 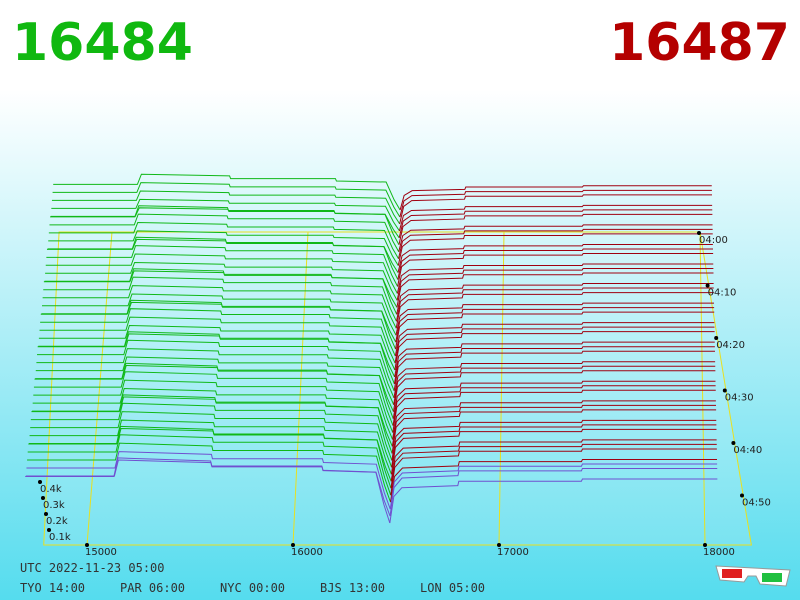 What do you see at coordinates (730, 345) in the screenshot?
I see `time-label: 04:20` at bounding box center [730, 345].